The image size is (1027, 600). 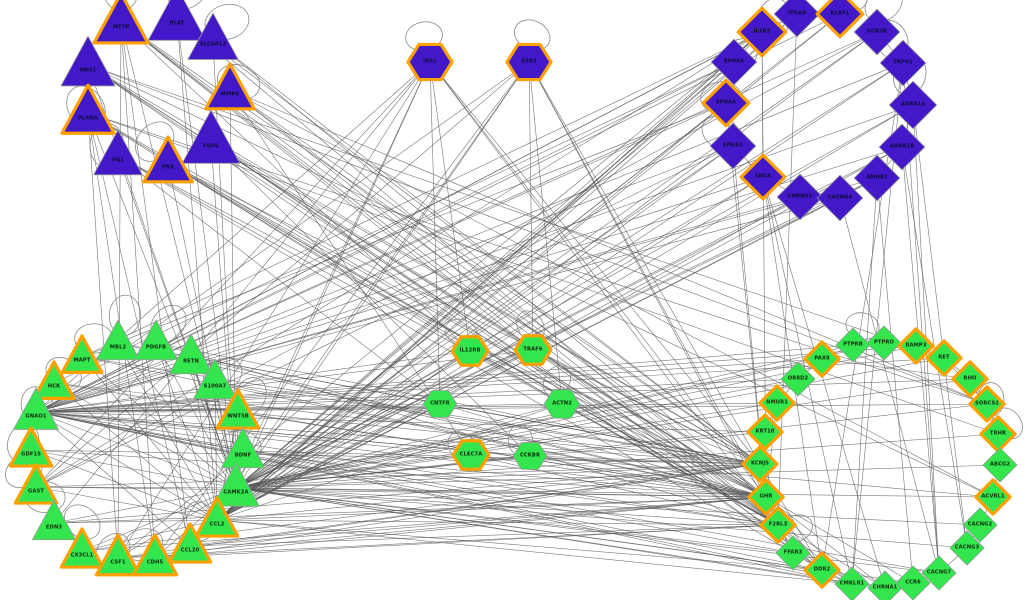 I want to click on graph-node-clec7a: CLEC7A, so click(x=471, y=455).